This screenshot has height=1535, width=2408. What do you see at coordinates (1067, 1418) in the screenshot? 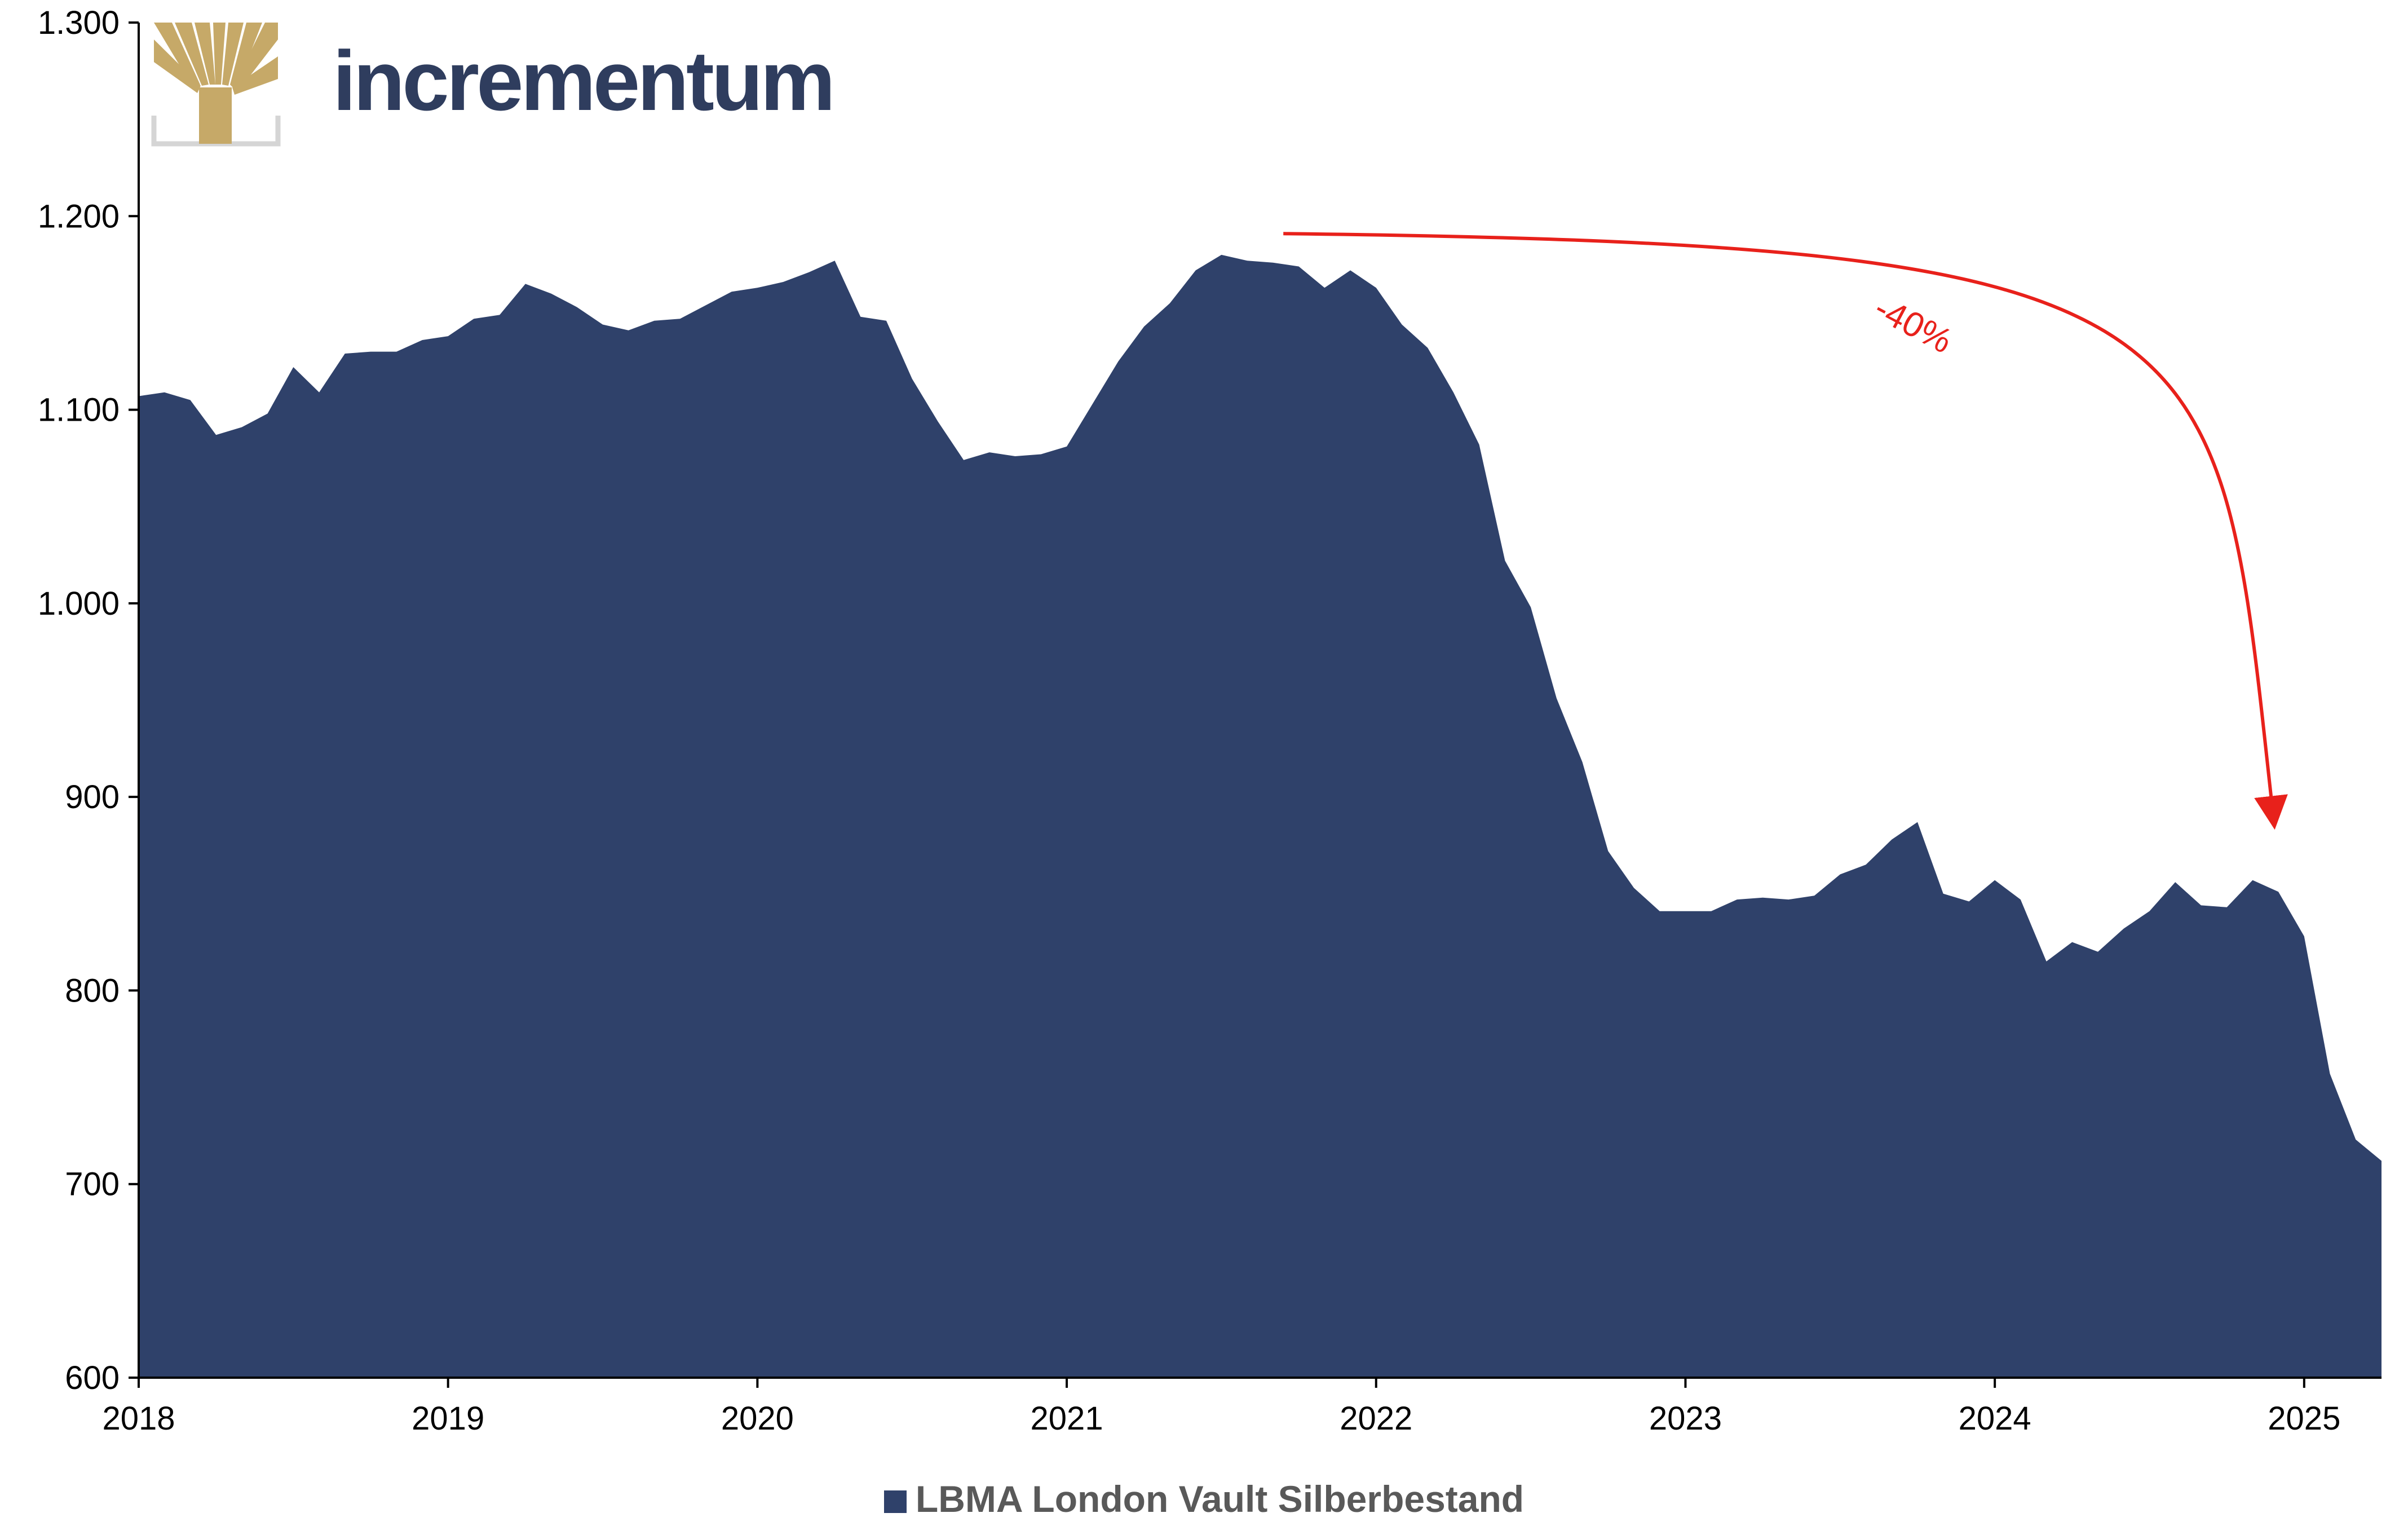
I see `x-tick-label: 2021` at bounding box center [1067, 1418].